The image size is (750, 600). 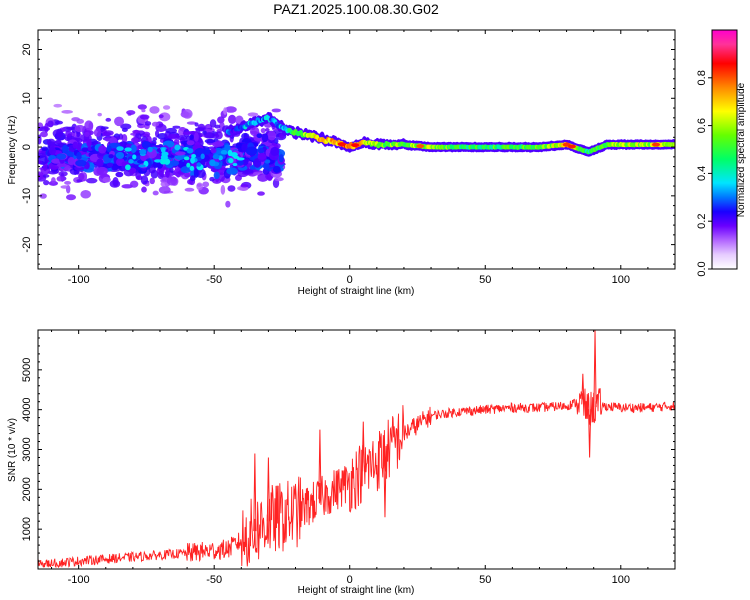 I want to click on x-tick-label: 50, so click(x=485, y=580).